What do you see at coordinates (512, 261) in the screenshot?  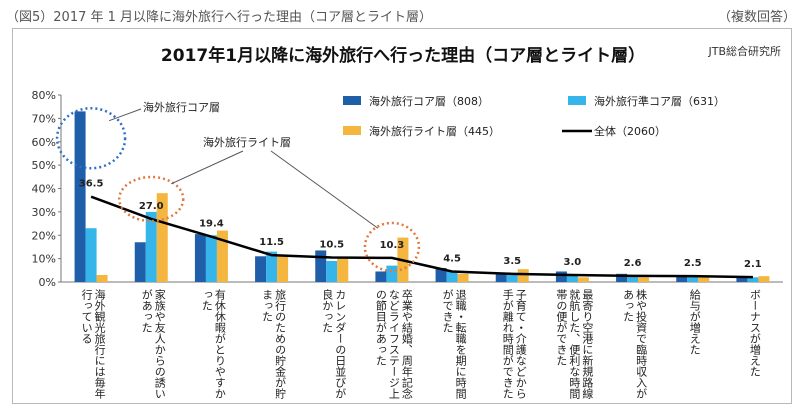 I see `data-label: 3.5` at bounding box center [512, 261].